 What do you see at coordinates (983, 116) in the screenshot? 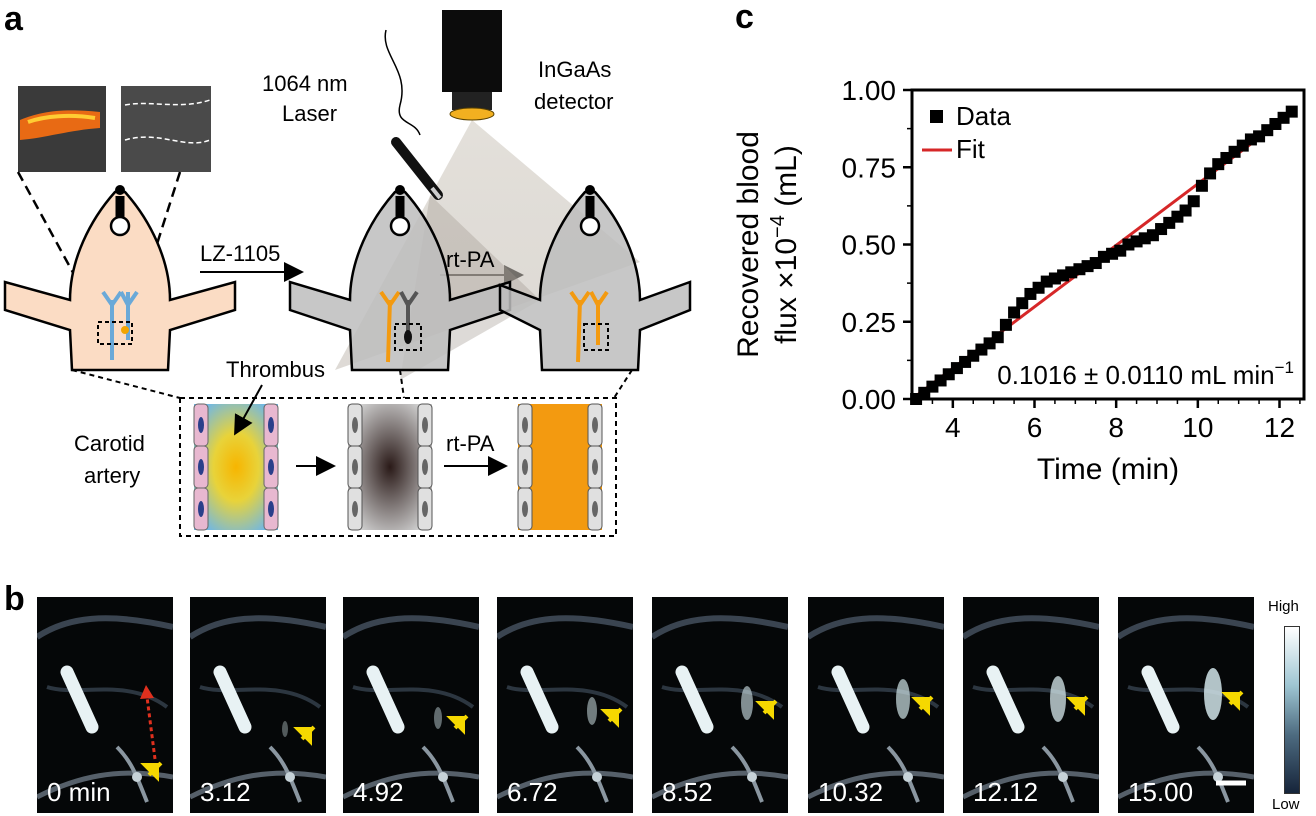
I see `legend-data-label: Data` at bounding box center [983, 116].